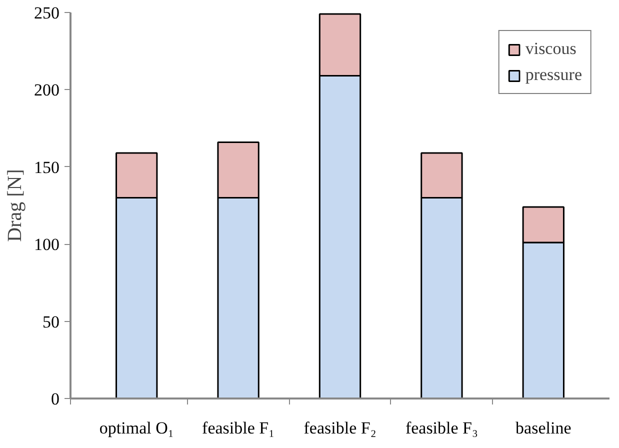  Describe the element at coordinates (47, 167) in the screenshot. I see `y-tick-label: 150` at that location.